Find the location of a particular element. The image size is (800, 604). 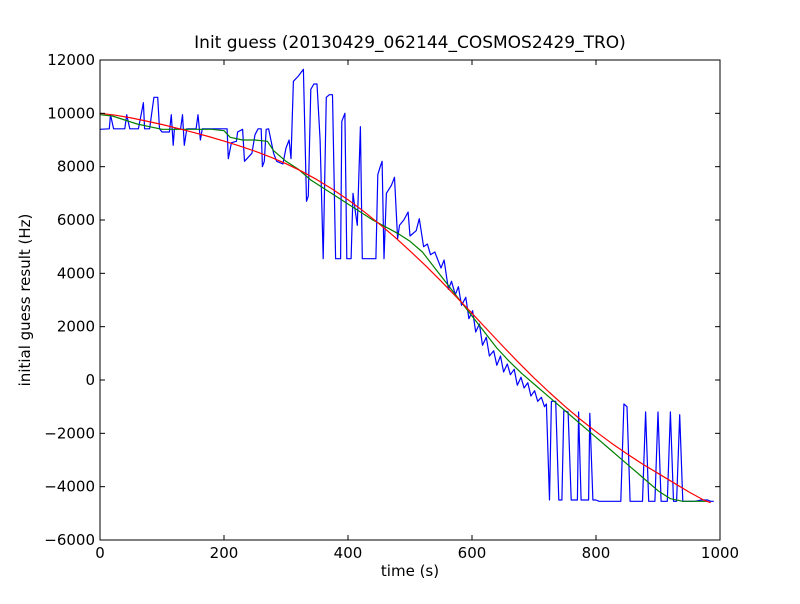

y-tick-label: 2000 is located at coordinates (76, 327).